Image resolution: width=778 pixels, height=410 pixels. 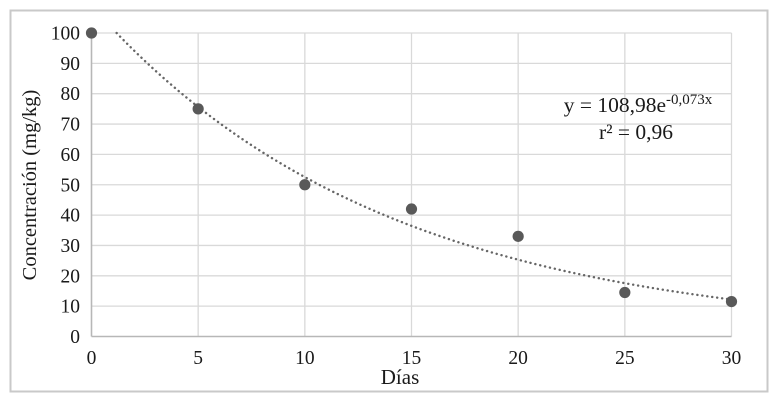 I want to click on trendline-equation: y = 108,98e-0,073x, so click(x=638, y=104).